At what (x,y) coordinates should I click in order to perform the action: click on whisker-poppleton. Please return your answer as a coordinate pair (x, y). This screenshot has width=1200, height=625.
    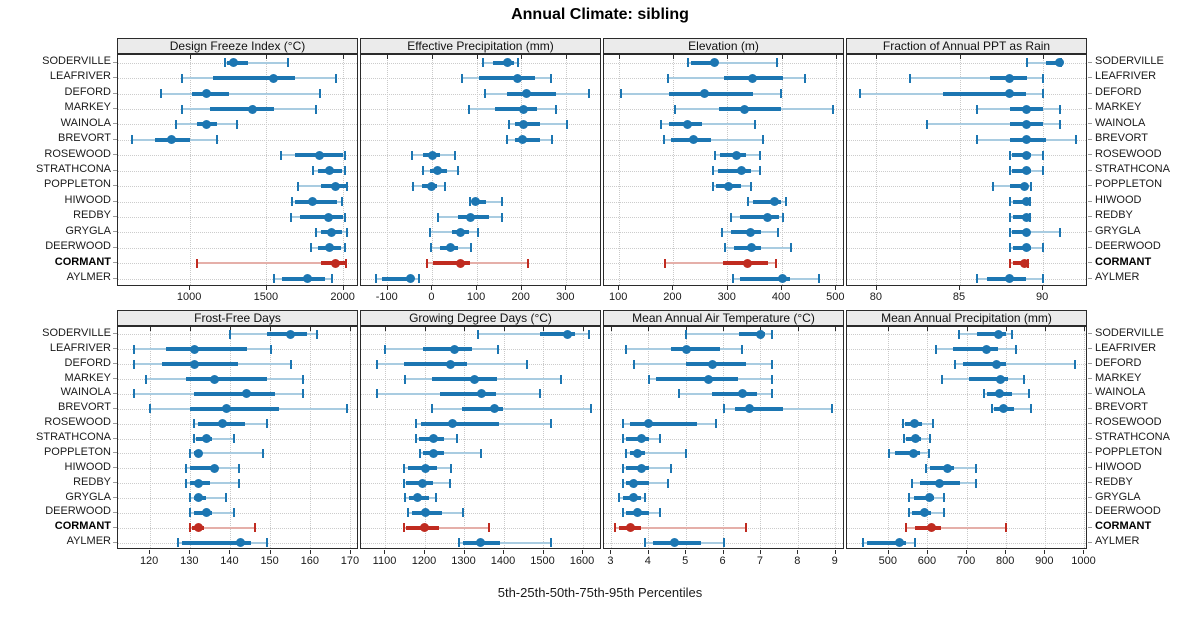
    Looking at the image, I should click on (656, 453).